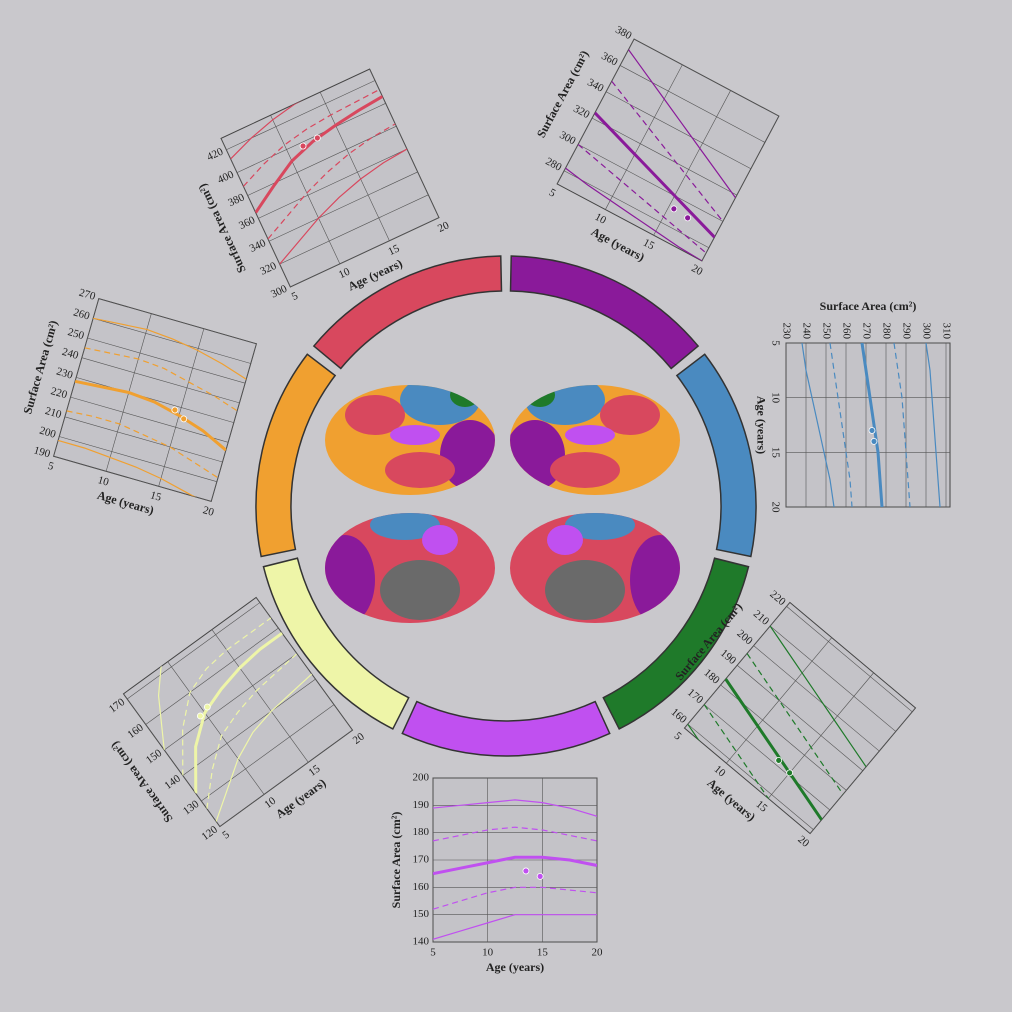 Image resolution: width=1012 pixels, height=1012 pixels. Describe the element at coordinates (421, 914) in the screenshot. I see `y-tick-label: 150` at that location.